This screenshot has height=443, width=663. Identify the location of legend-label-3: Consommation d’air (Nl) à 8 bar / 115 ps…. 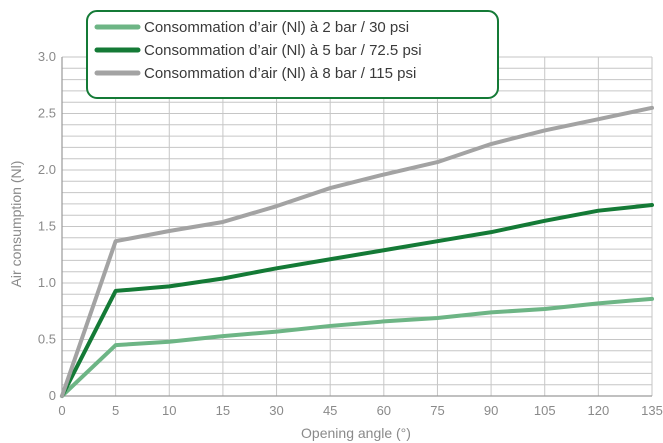
(280, 73).